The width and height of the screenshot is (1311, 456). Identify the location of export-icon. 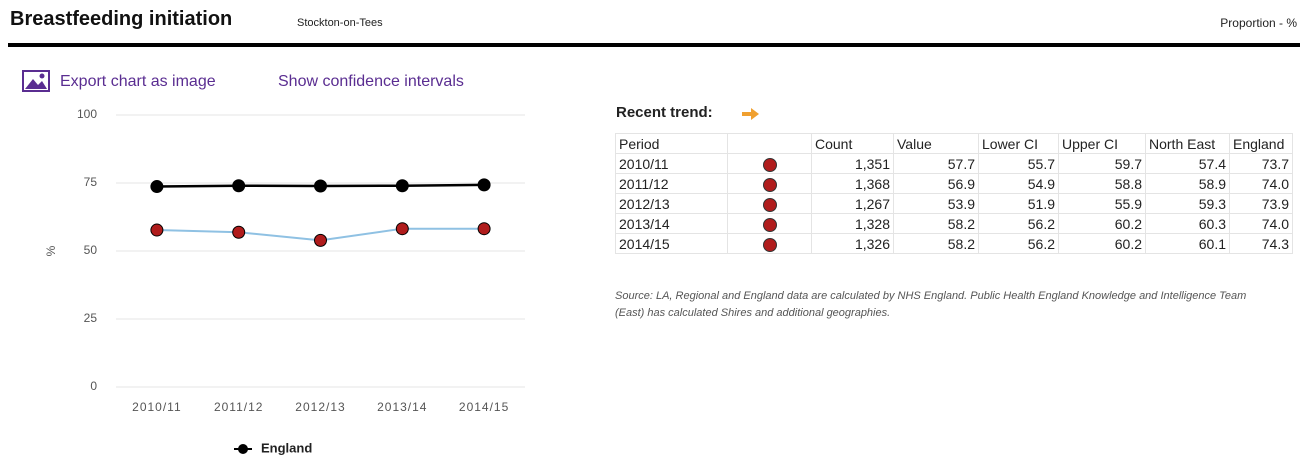
(36, 81).